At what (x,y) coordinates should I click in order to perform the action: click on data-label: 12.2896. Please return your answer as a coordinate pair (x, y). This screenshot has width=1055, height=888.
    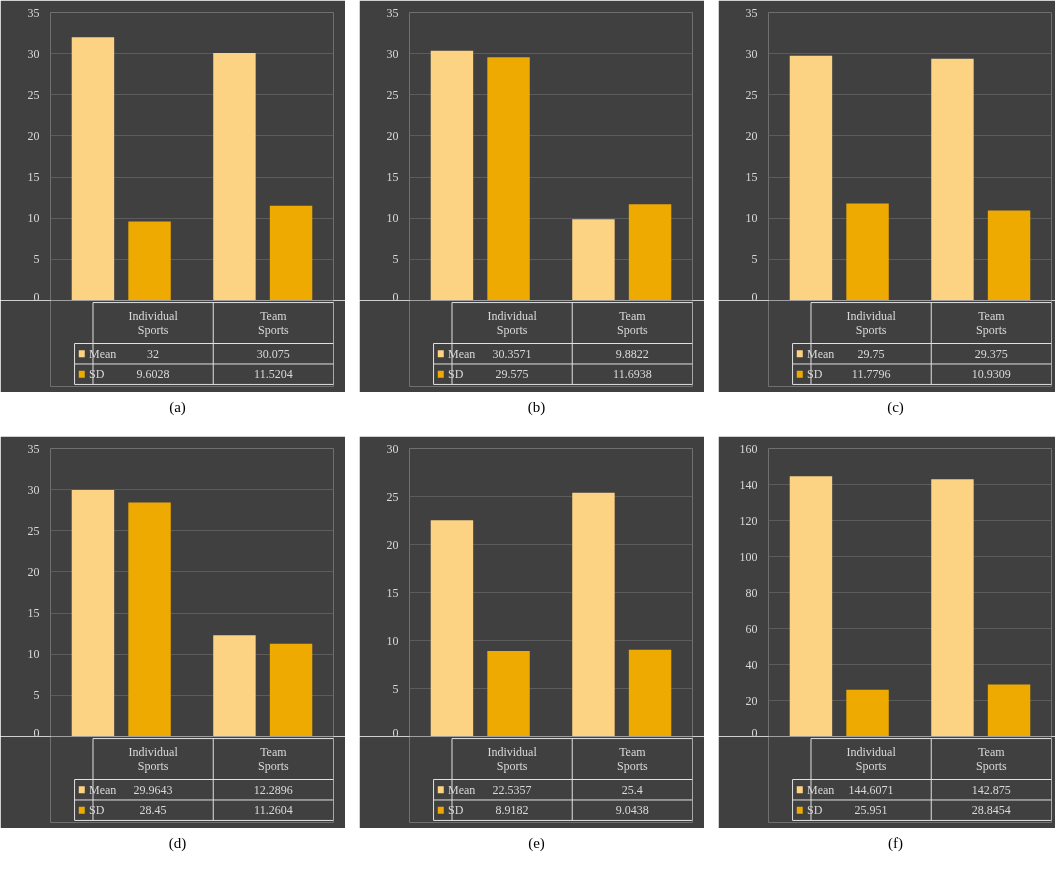
    Looking at the image, I should click on (273, 789).